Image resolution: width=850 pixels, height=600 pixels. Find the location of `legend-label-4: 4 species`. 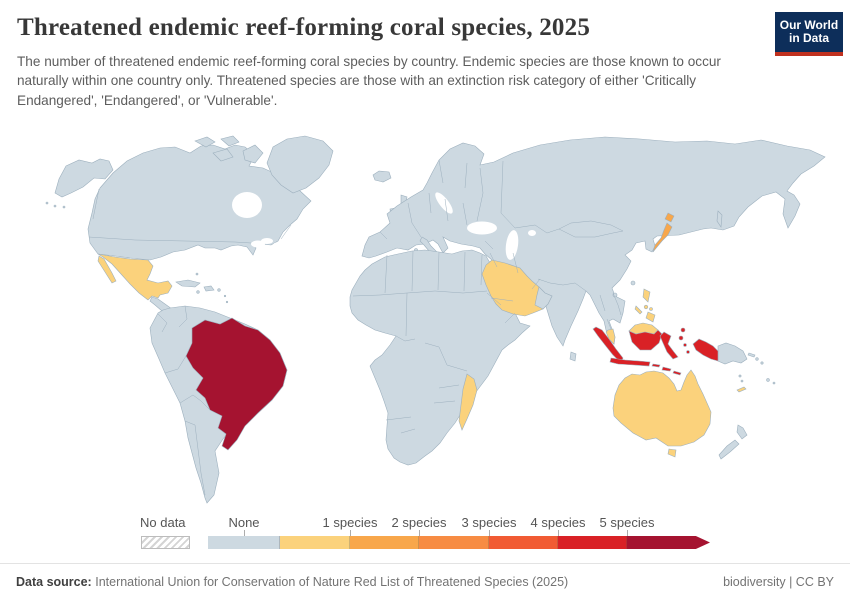

legend-label-4: 4 species is located at coordinates (558, 522).